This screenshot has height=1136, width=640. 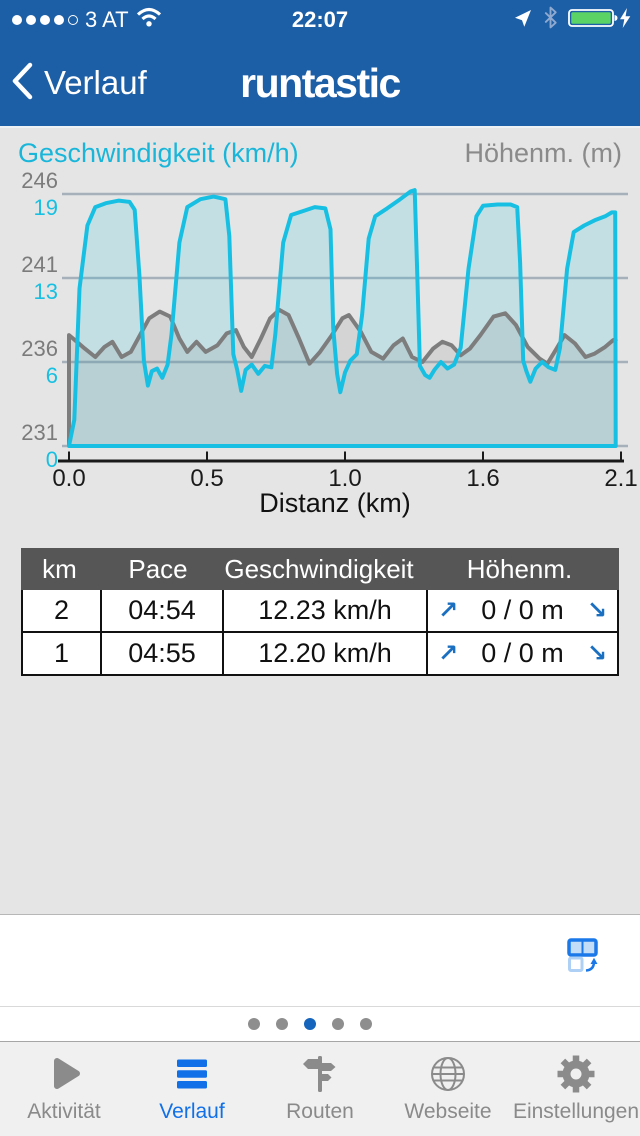 I want to click on status-left: 3 AT, so click(x=87, y=20).